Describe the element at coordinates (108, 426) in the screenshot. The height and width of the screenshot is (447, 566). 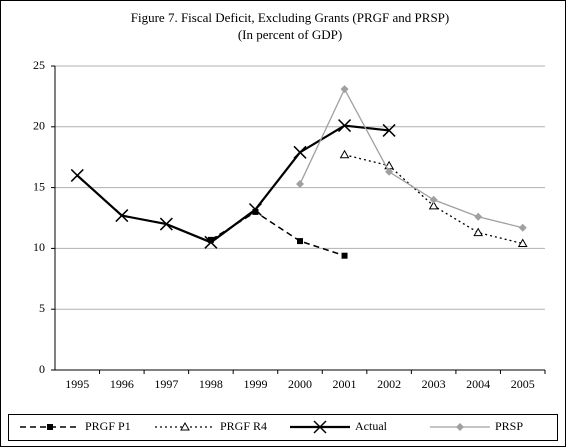
I see `legend-label: PRGF P1` at that location.